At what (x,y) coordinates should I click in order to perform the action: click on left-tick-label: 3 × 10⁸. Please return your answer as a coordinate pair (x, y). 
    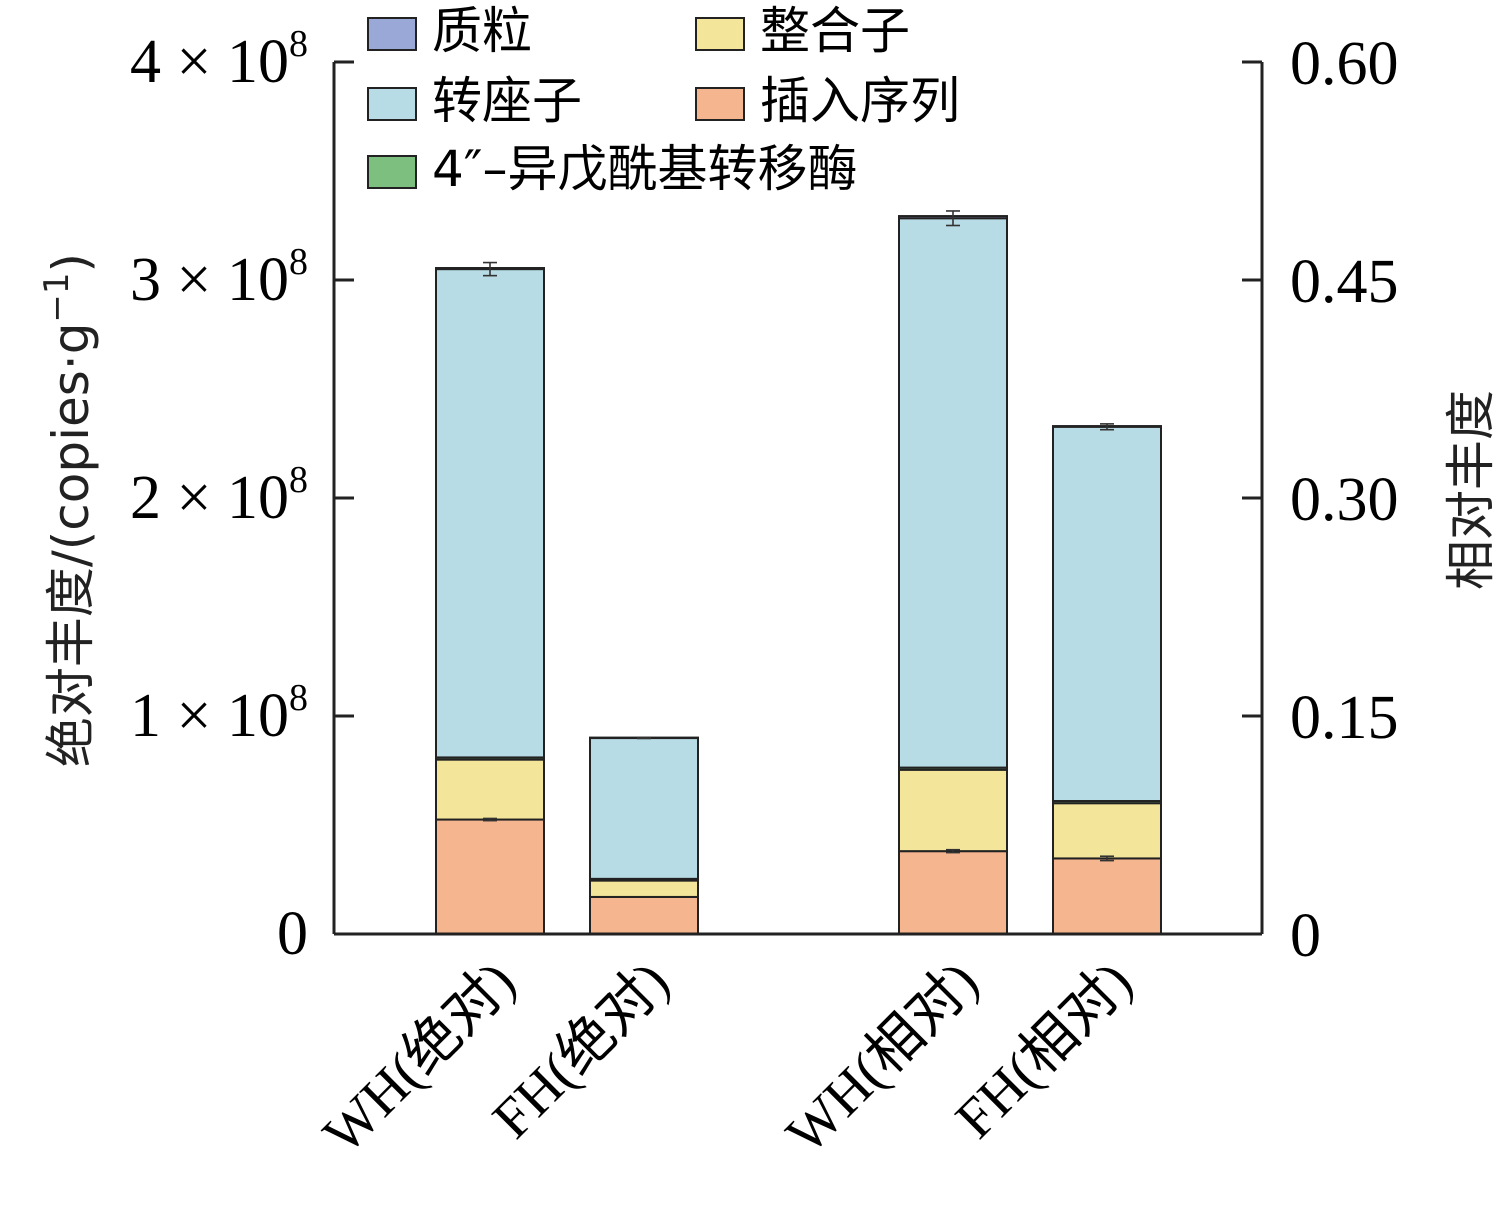
    Looking at the image, I should click on (219, 277).